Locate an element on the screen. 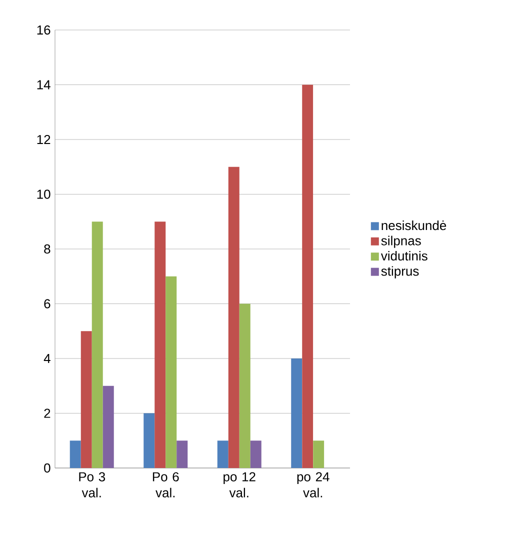 The width and height of the screenshot is (530, 556). y-tick-label: 0 is located at coordinates (47, 468).